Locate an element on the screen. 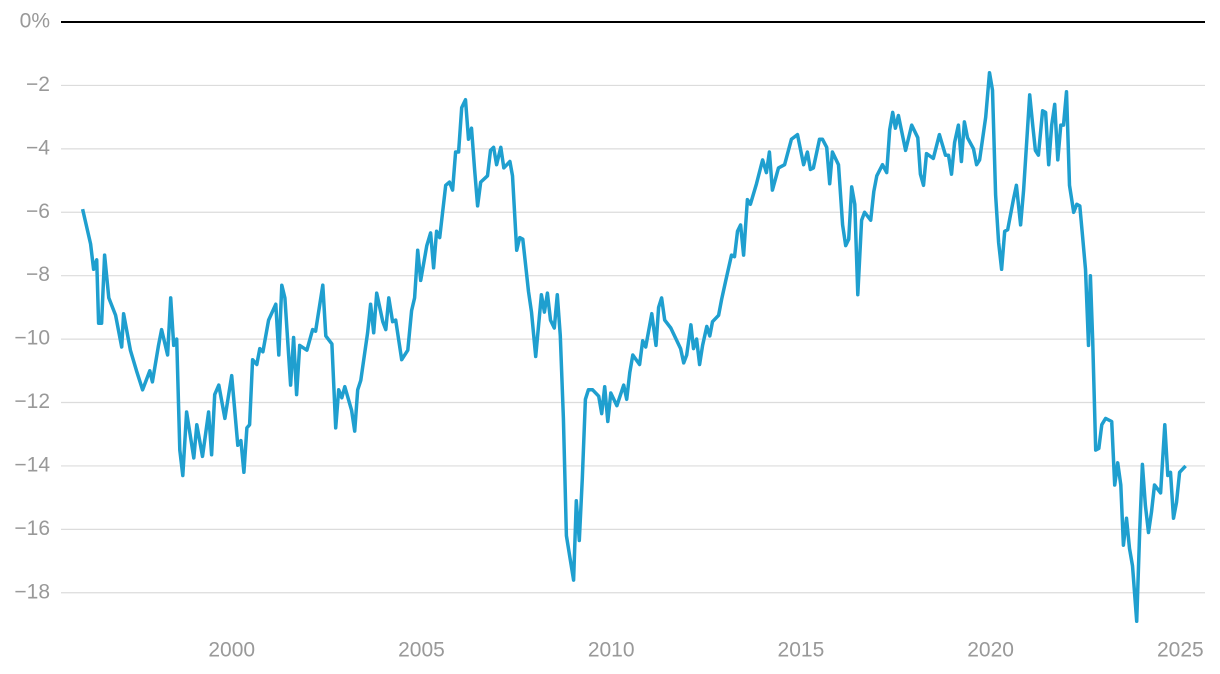 Image resolution: width=1220 pixels, height=674 pixels. x-tick-label: 2025 is located at coordinates (1180, 650).